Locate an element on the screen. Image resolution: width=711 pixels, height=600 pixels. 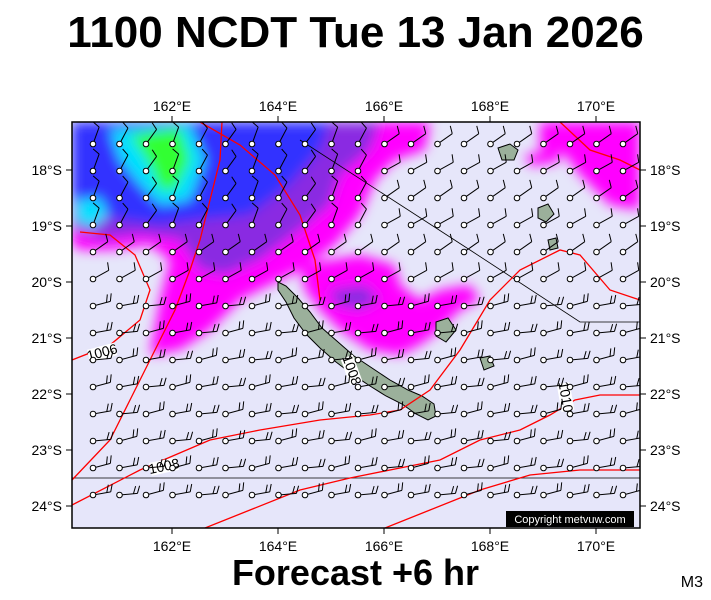
longitude-labels-top: 162°E 164°E 166°E 168°E 170°E is located at coordinates (384, 106).